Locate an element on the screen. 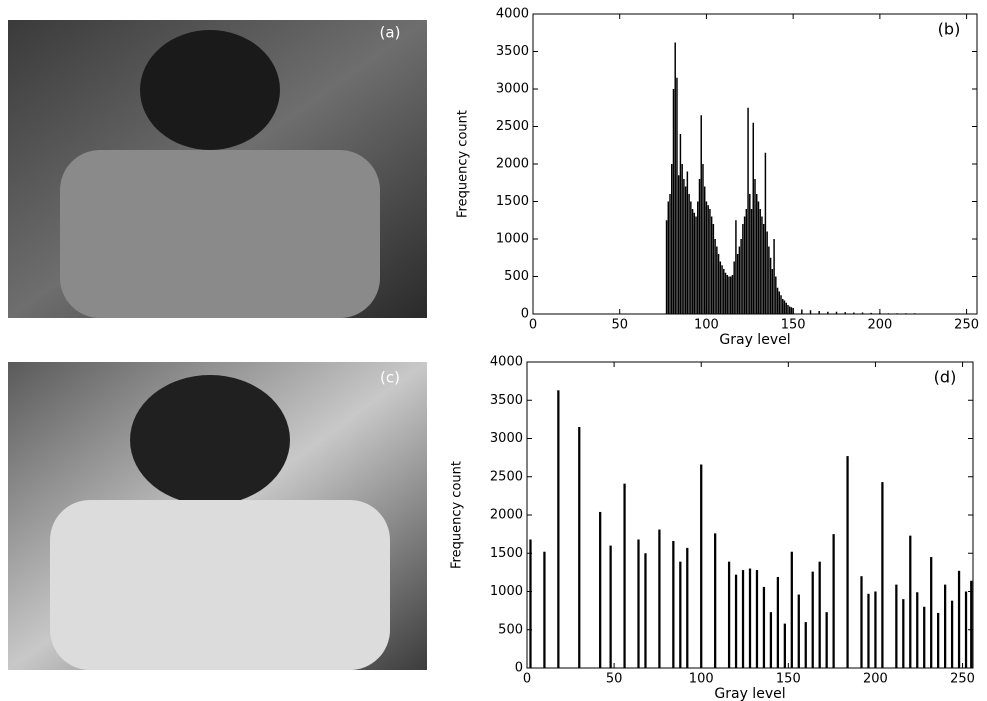  x-tick-label: 100 is located at coordinates (701, 679).